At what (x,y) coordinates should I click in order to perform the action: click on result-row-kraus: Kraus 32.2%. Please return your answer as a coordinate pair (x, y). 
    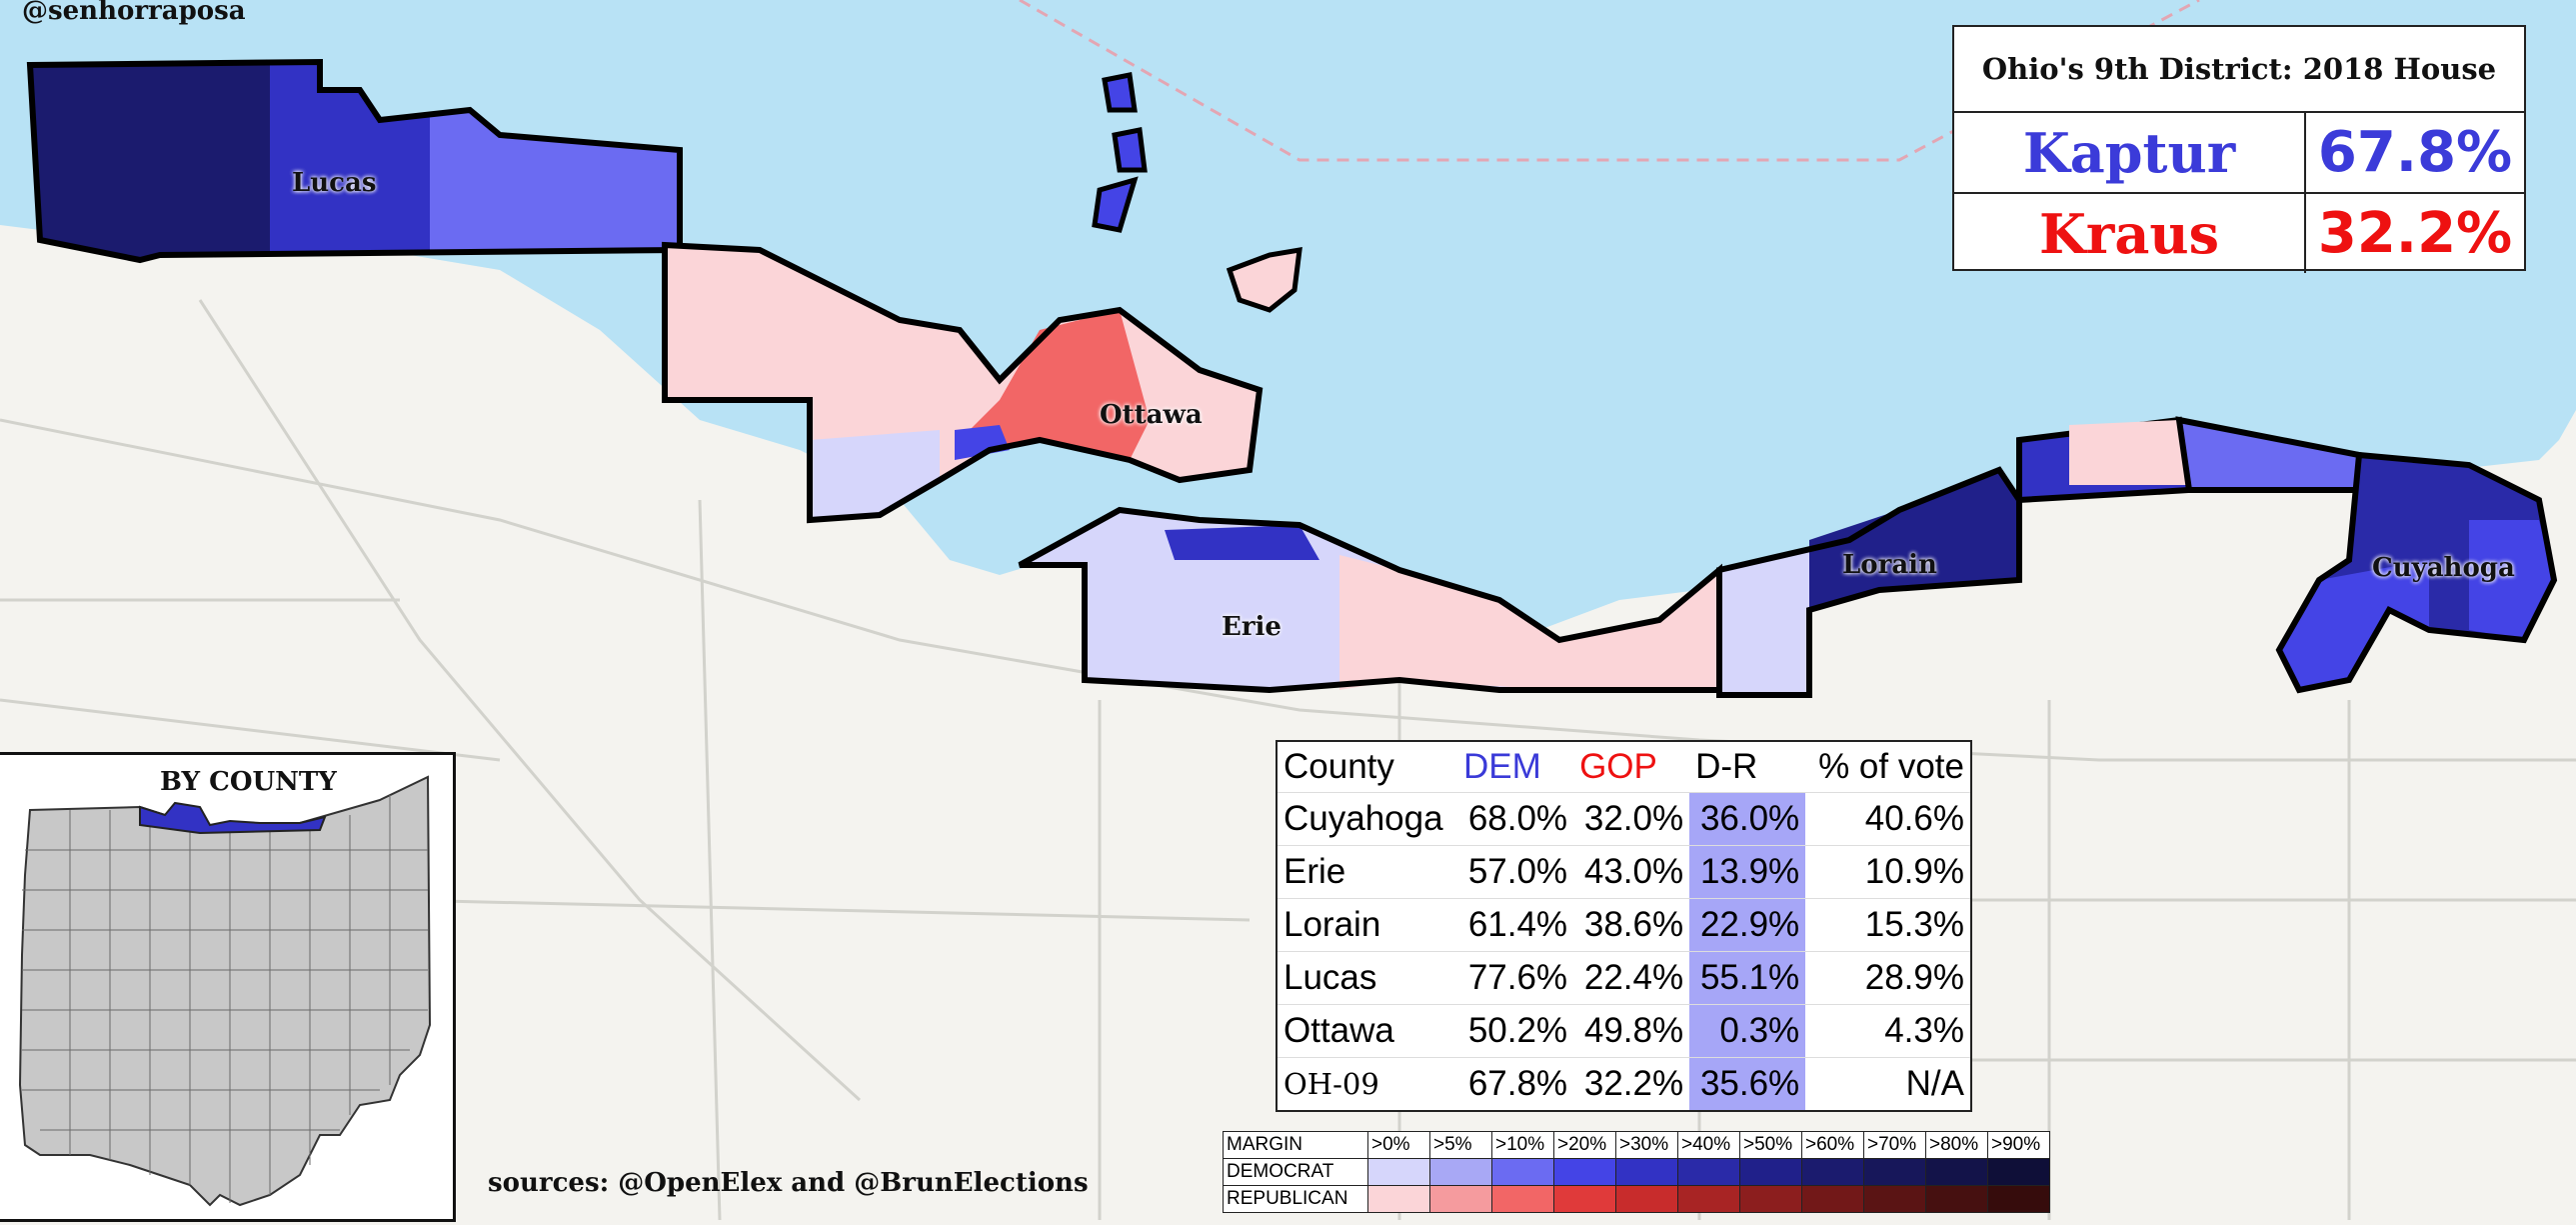
    Looking at the image, I should click on (2239, 232).